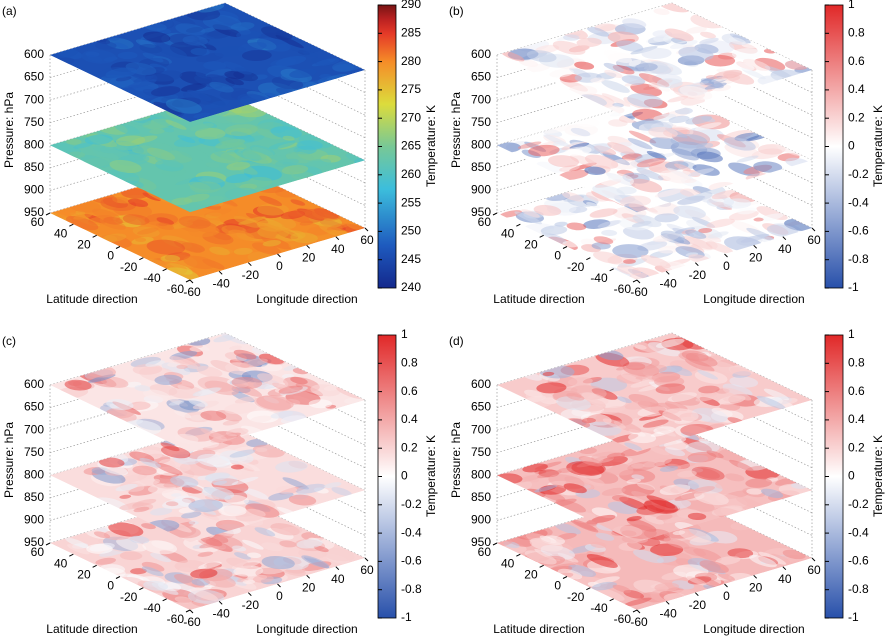  What do you see at coordinates (38, 222) in the screenshot?
I see `x-tick-label: 60` at bounding box center [38, 222].